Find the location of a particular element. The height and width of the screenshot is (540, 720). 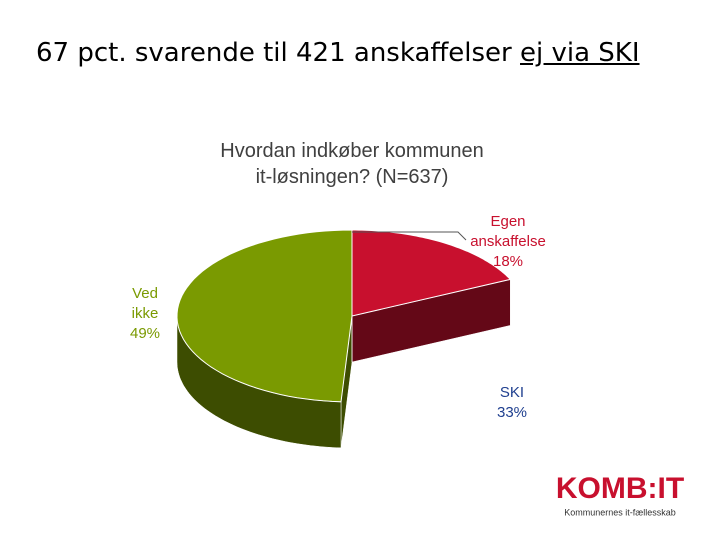

category-label: SKI is located at coordinates (512, 392).